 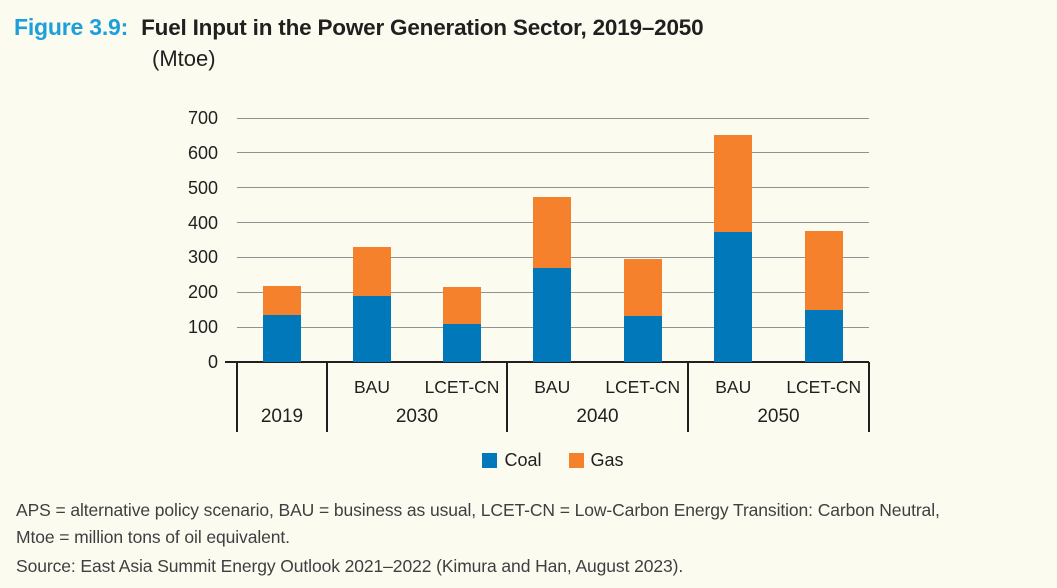 I want to click on legend-swatch-gas, so click(x=576, y=460).